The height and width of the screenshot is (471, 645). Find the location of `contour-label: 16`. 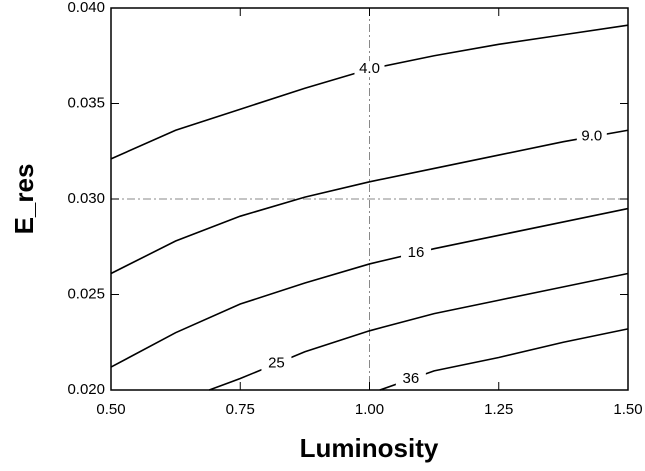

contour-label: 16 is located at coordinates (416, 252).